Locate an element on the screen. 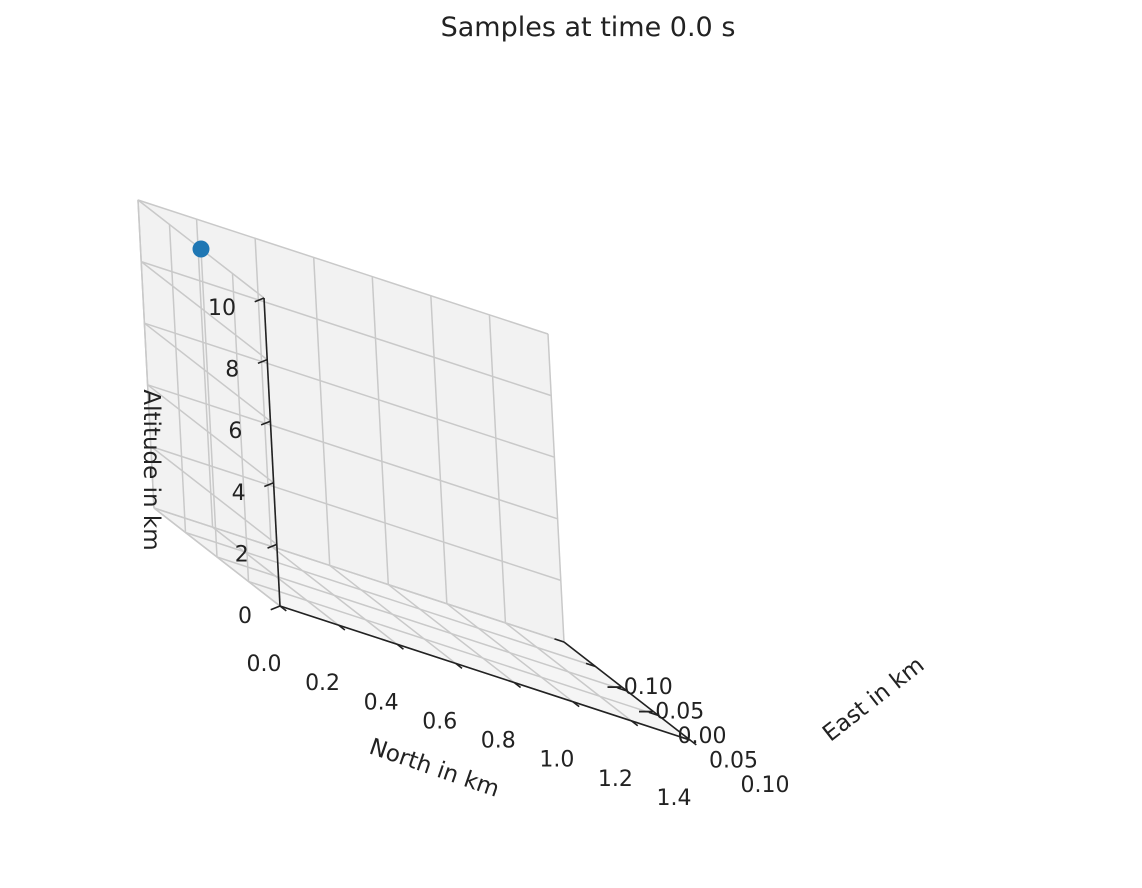  x-tick-label: 1.2 is located at coordinates (615, 779).